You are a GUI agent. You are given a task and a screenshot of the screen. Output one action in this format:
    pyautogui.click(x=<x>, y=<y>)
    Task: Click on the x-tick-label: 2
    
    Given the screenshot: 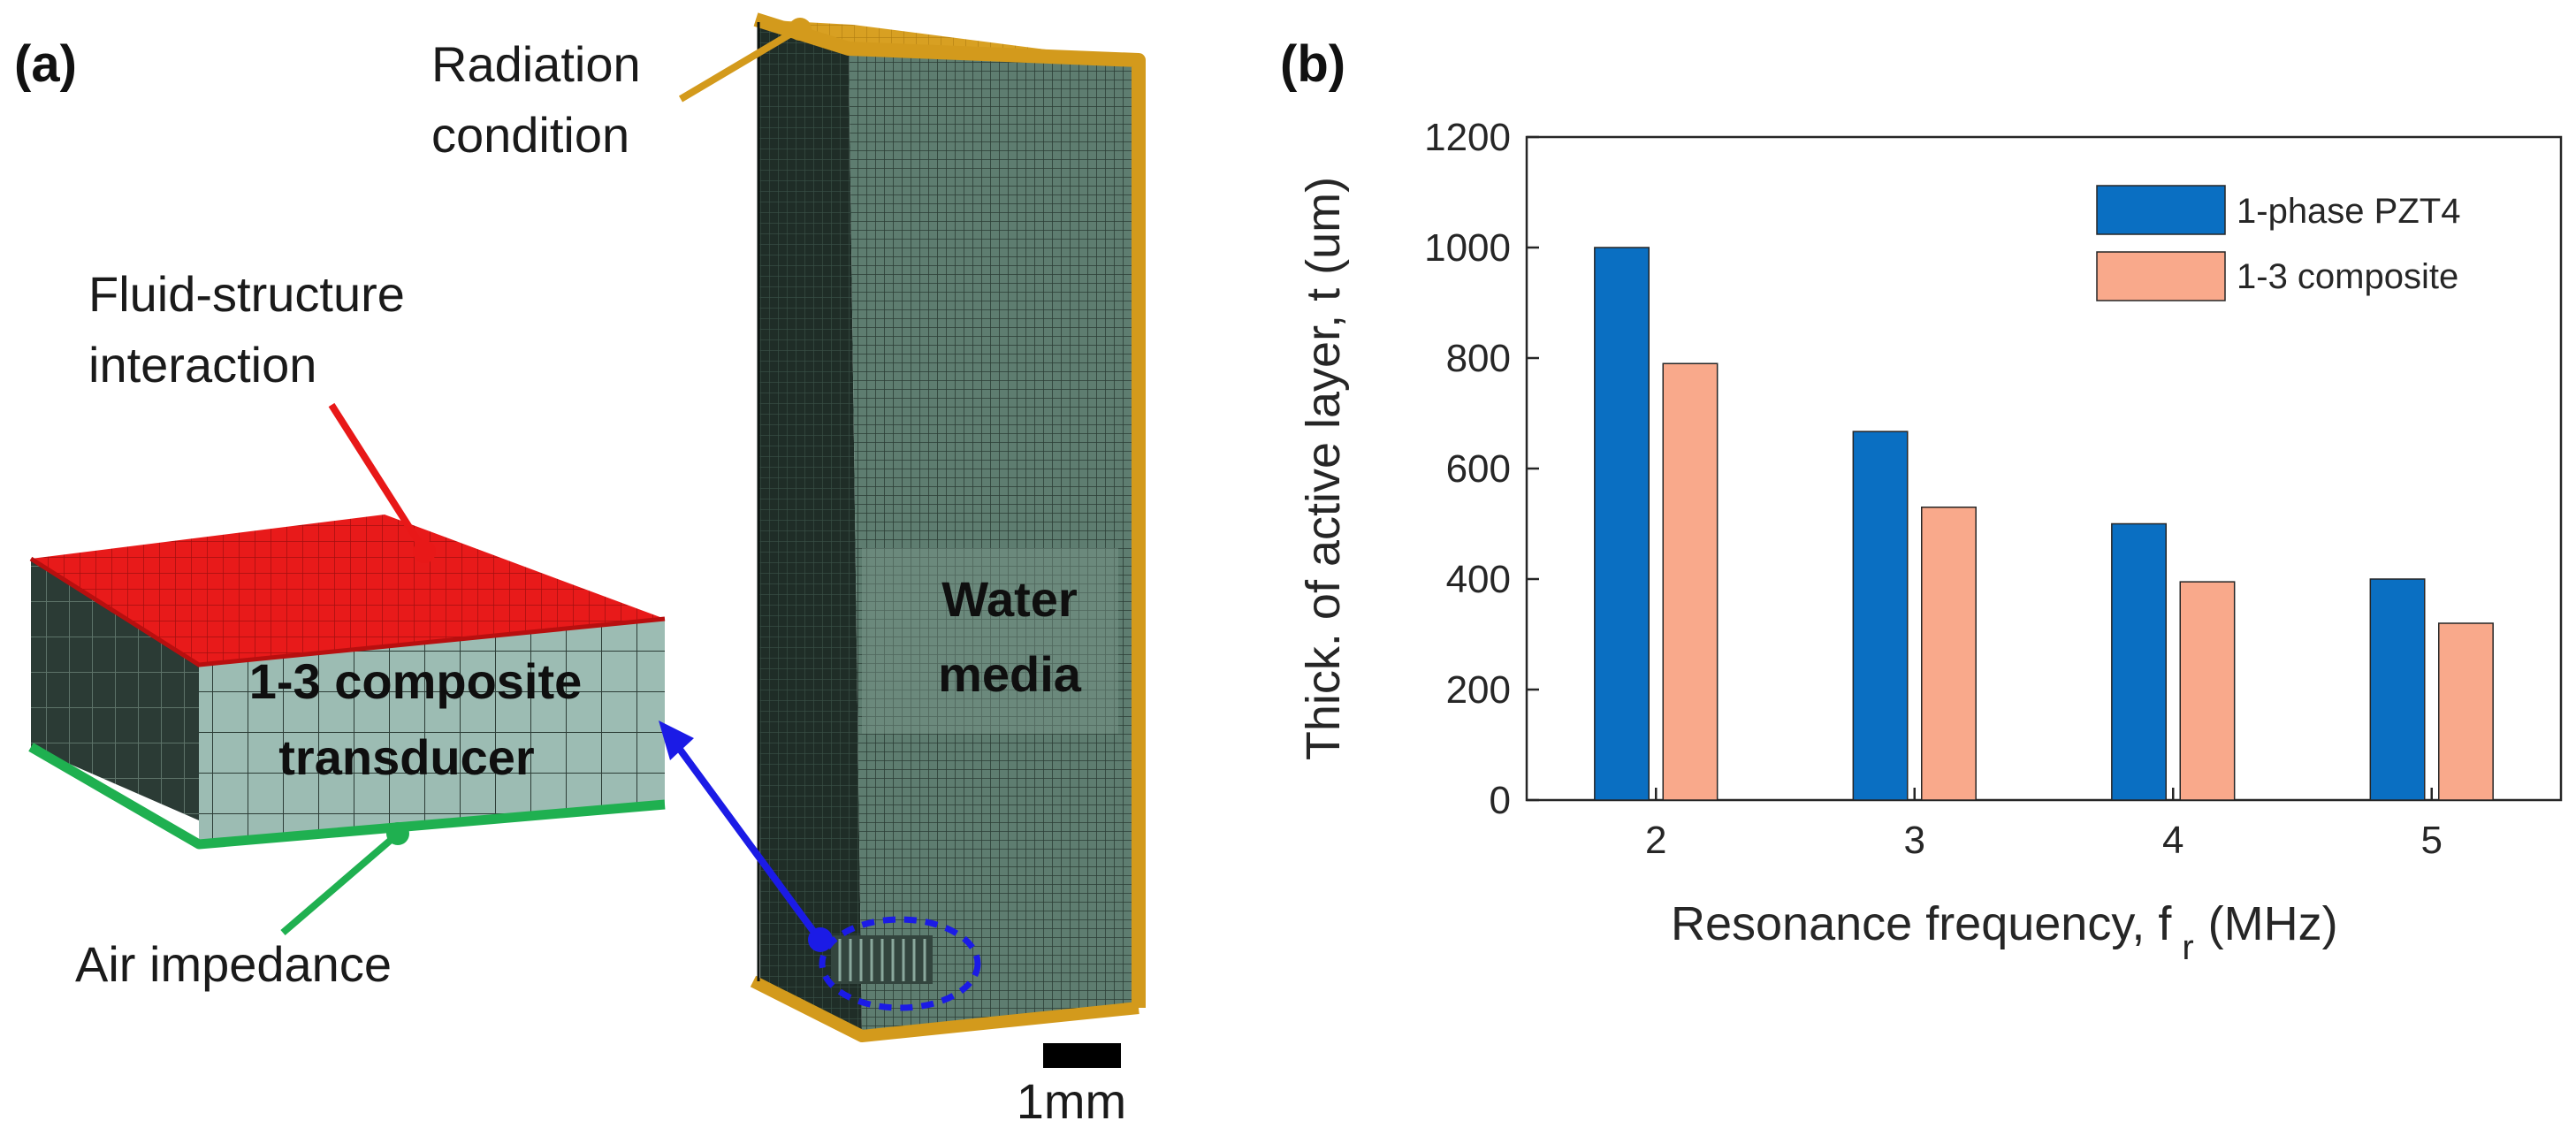 What is the action you would take?
    pyautogui.click(x=1655, y=840)
    